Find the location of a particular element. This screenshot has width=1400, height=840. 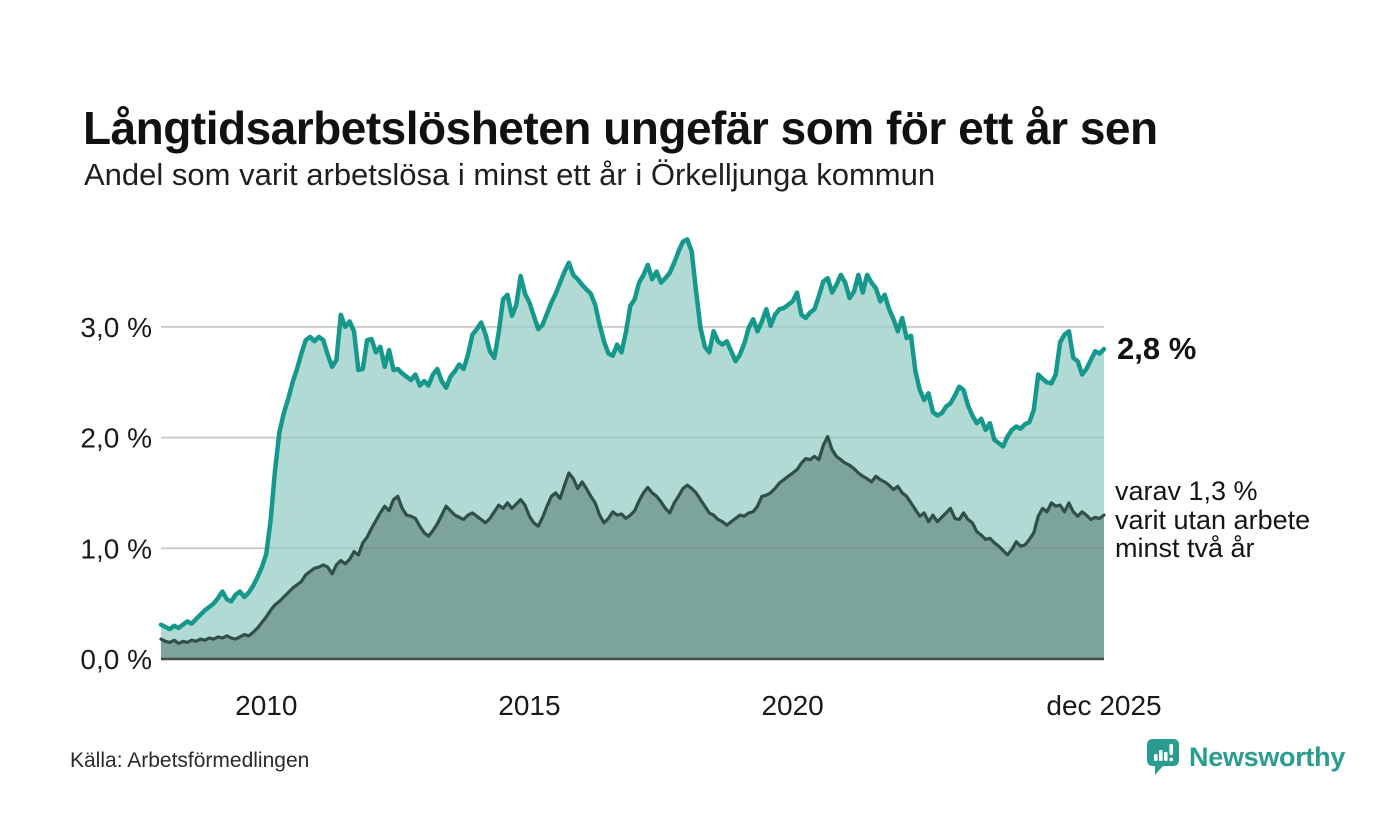

x-axis-tick-label: dec 2025 is located at coordinates (1103, 705).